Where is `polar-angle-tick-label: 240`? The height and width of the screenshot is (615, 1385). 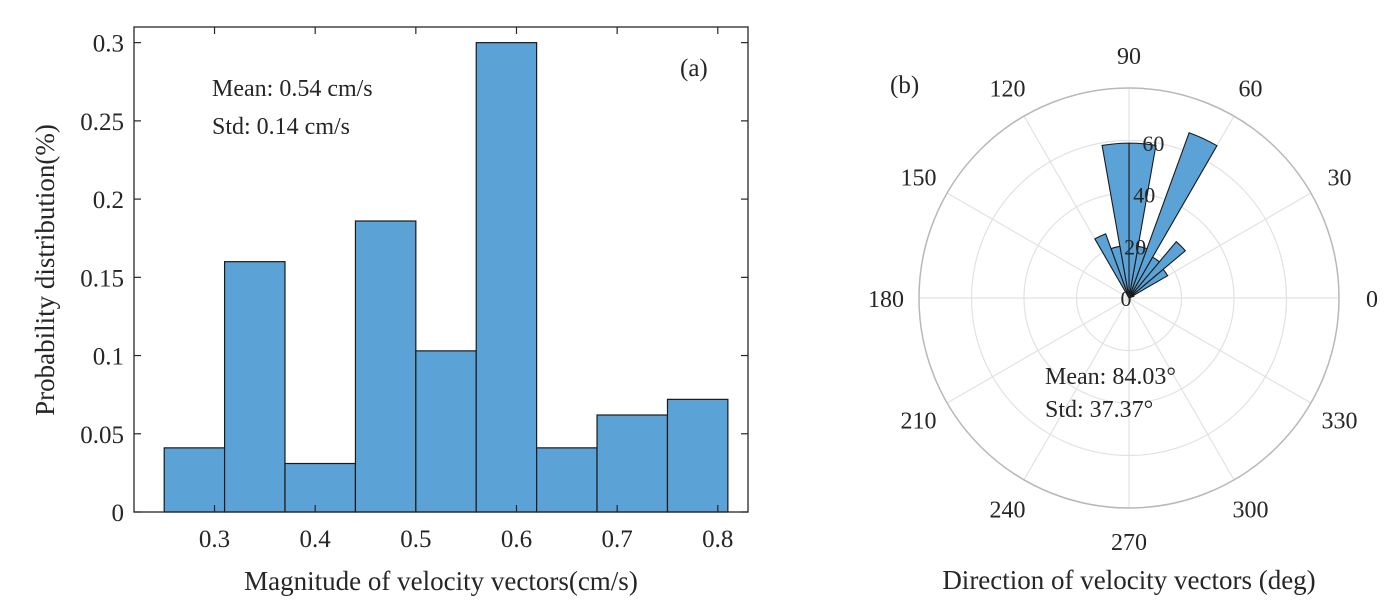
polar-angle-tick-label: 240 is located at coordinates (1008, 510).